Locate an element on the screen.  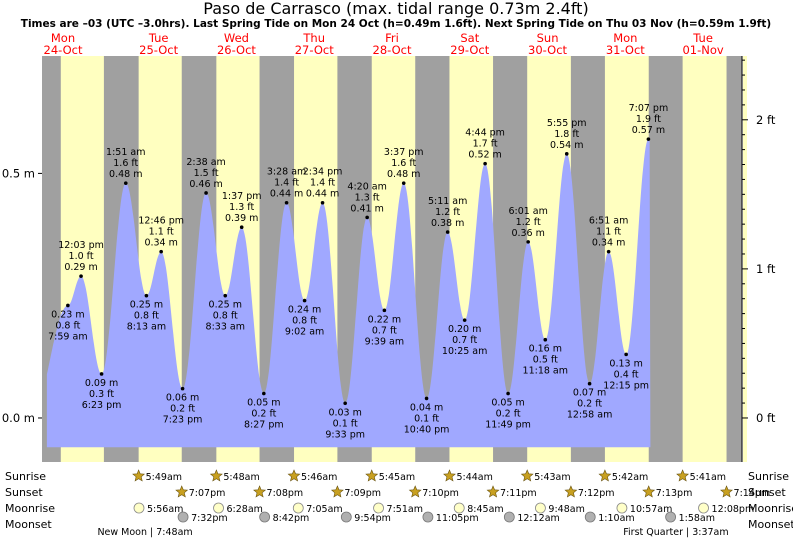
extreme-time-8: 8:33 am is located at coordinates (225, 327).